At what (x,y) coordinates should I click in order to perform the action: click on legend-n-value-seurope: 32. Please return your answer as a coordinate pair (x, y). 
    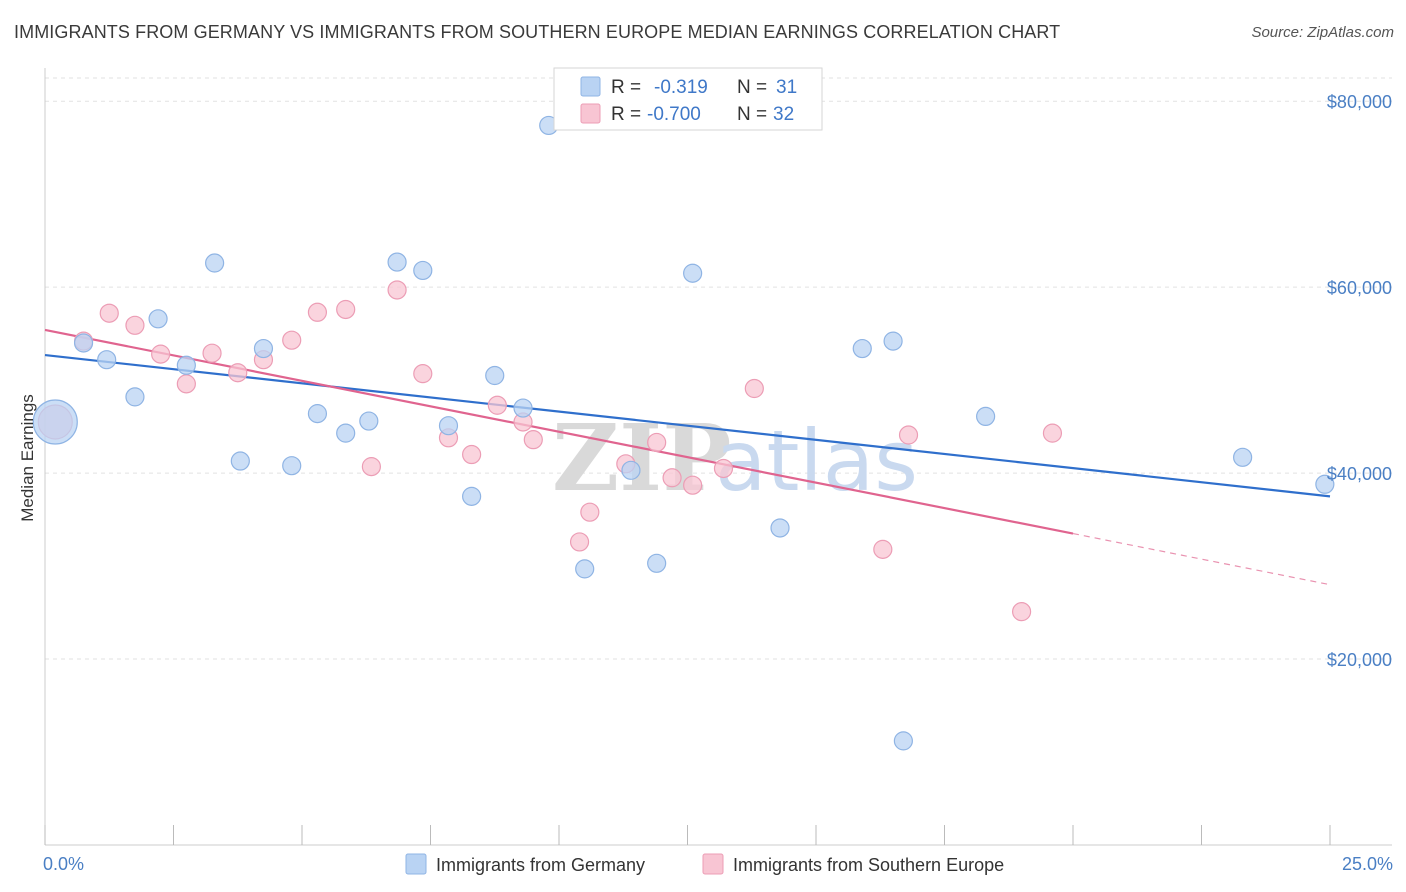
    Looking at the image, I should click on (783, 114).